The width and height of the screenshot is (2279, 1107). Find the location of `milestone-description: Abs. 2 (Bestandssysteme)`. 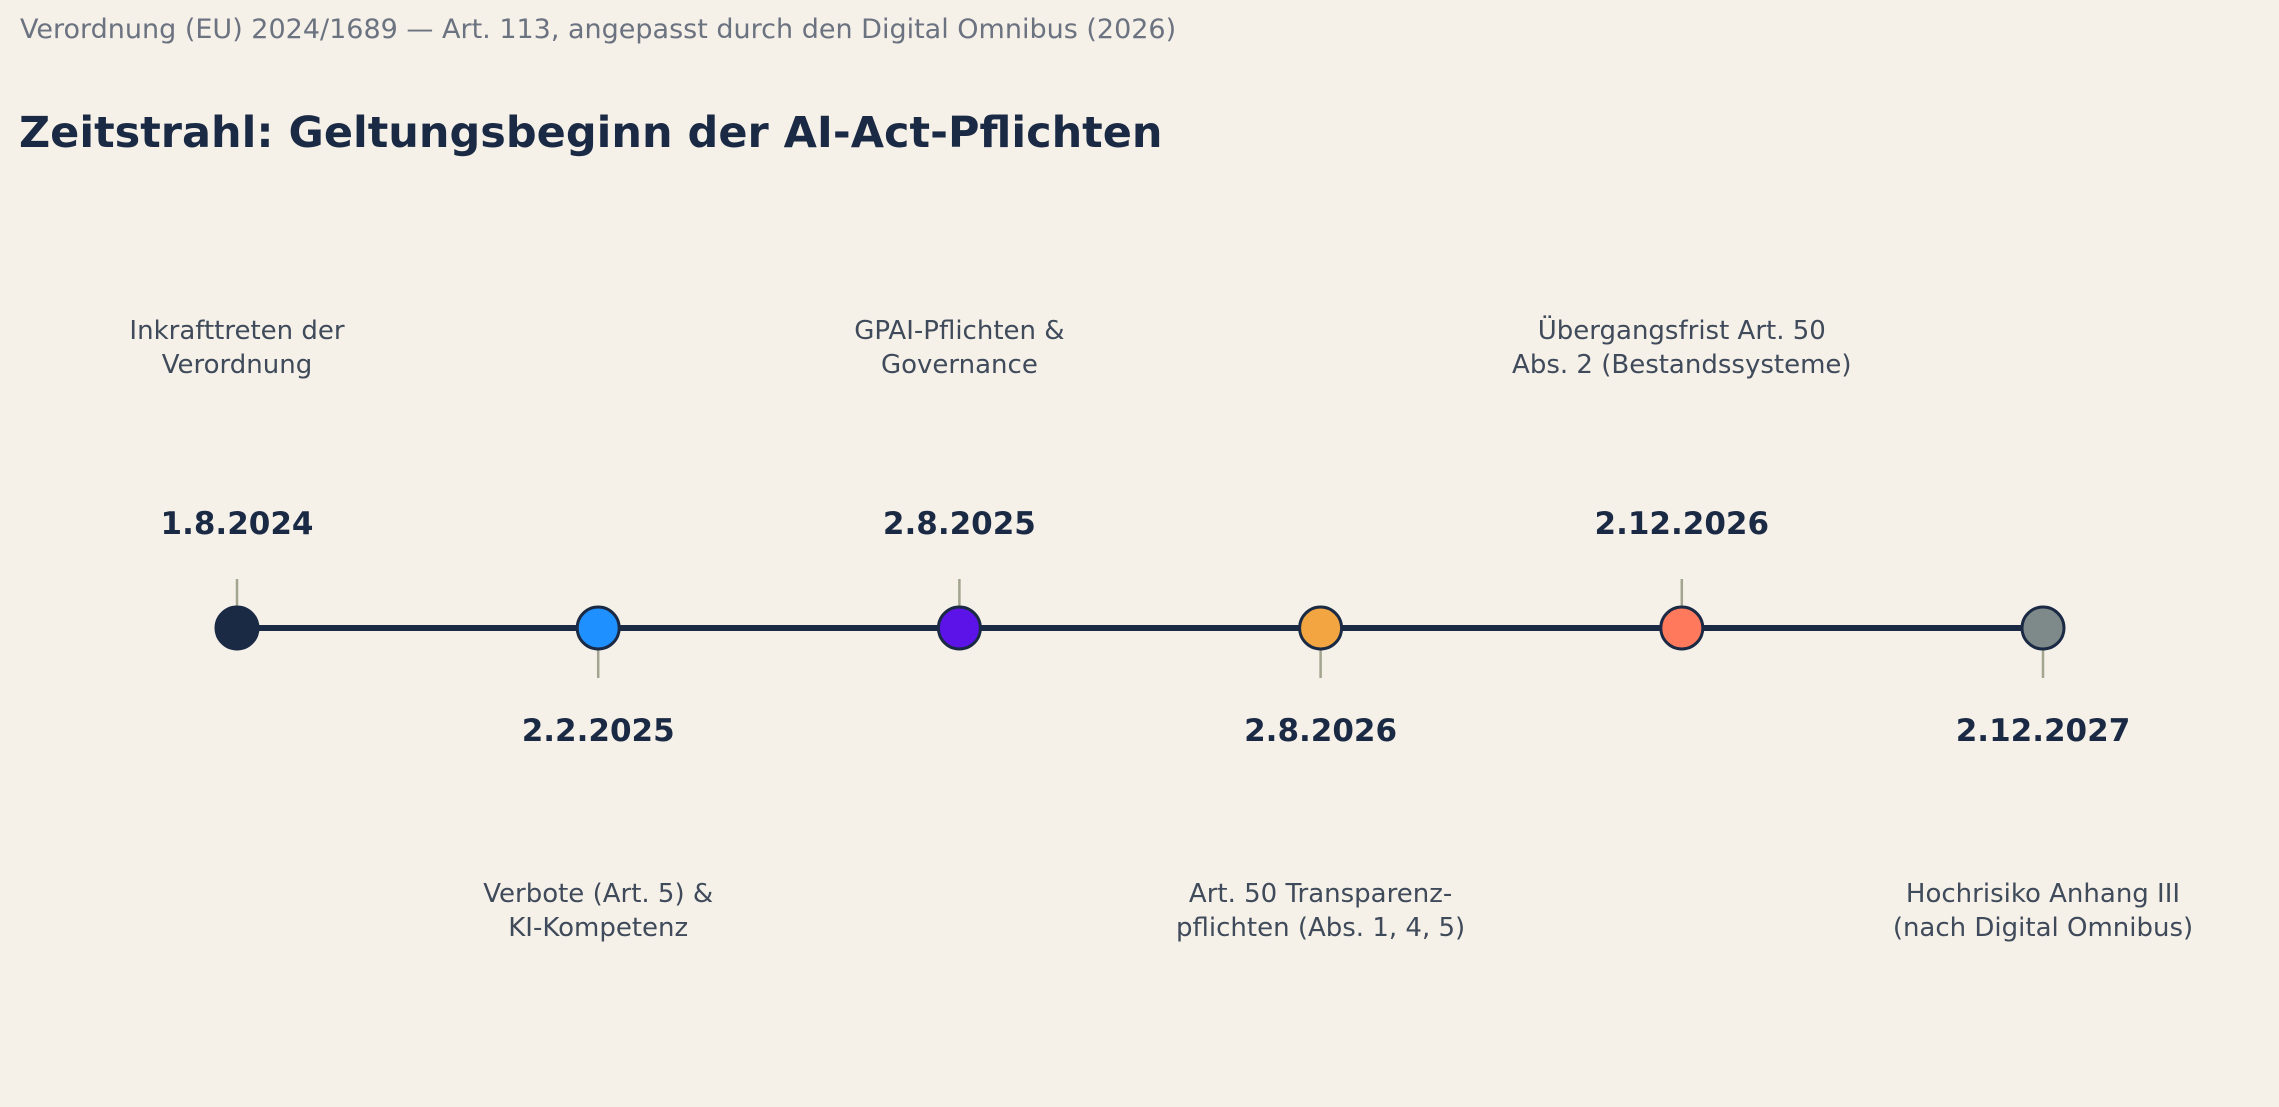

milestone-description: Abs. 2 (Bestandssysteme) is located at coordinates (1682, 365).